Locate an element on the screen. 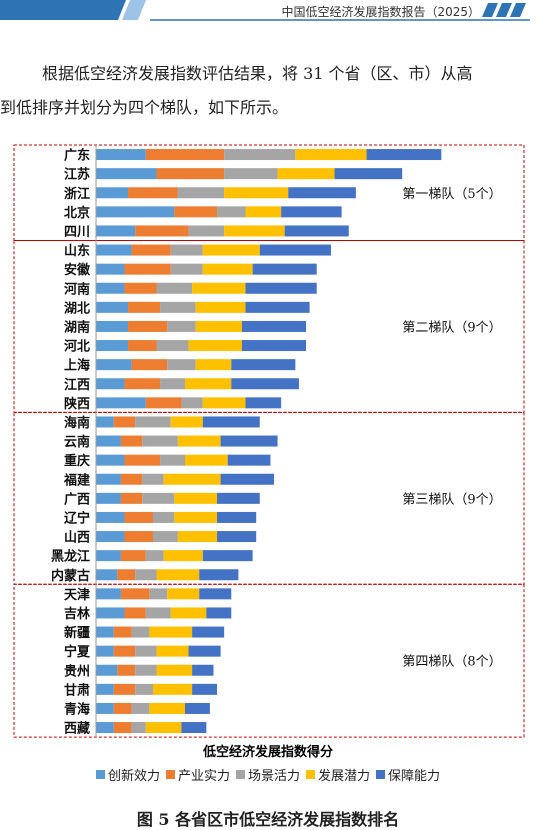 Image resolution: width=536 pixels, height=830 pixels. category-label: 青海 is located at coordinates (77, 709).